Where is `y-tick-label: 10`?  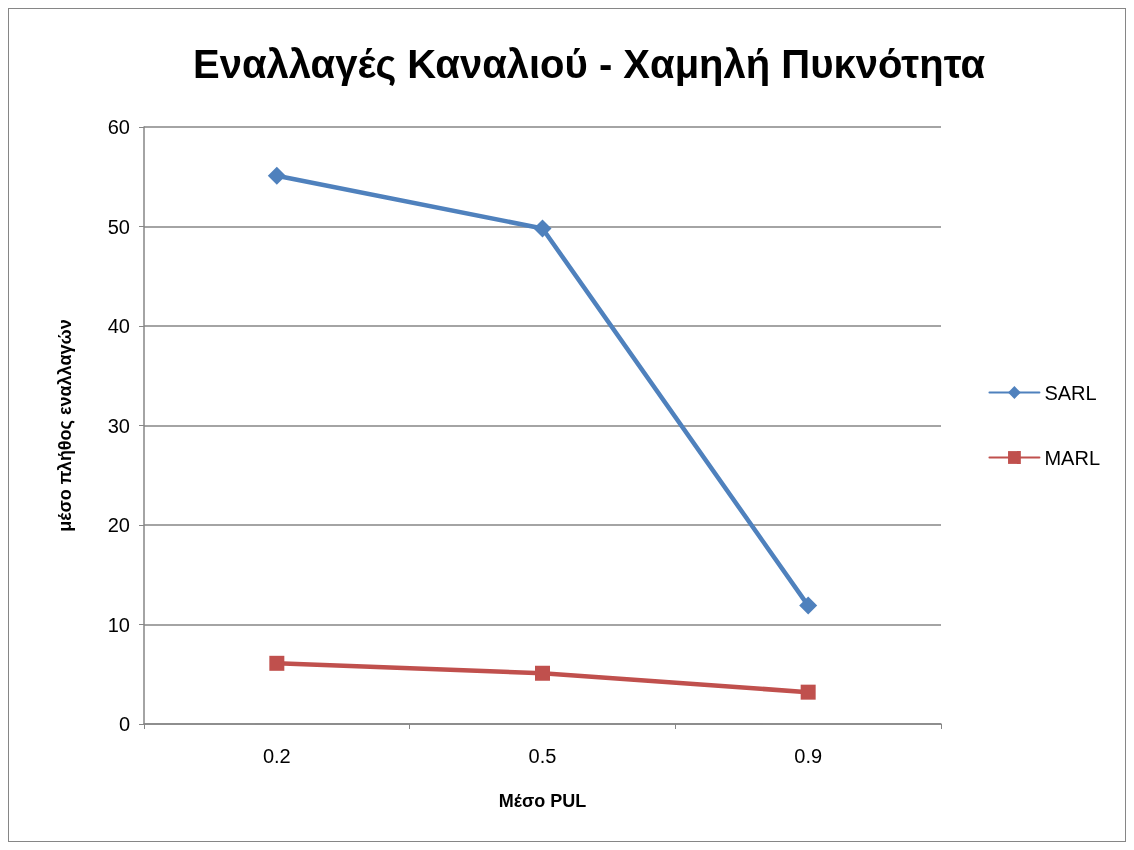 y-tick-label: 10 is located at coordinates (118, 624).